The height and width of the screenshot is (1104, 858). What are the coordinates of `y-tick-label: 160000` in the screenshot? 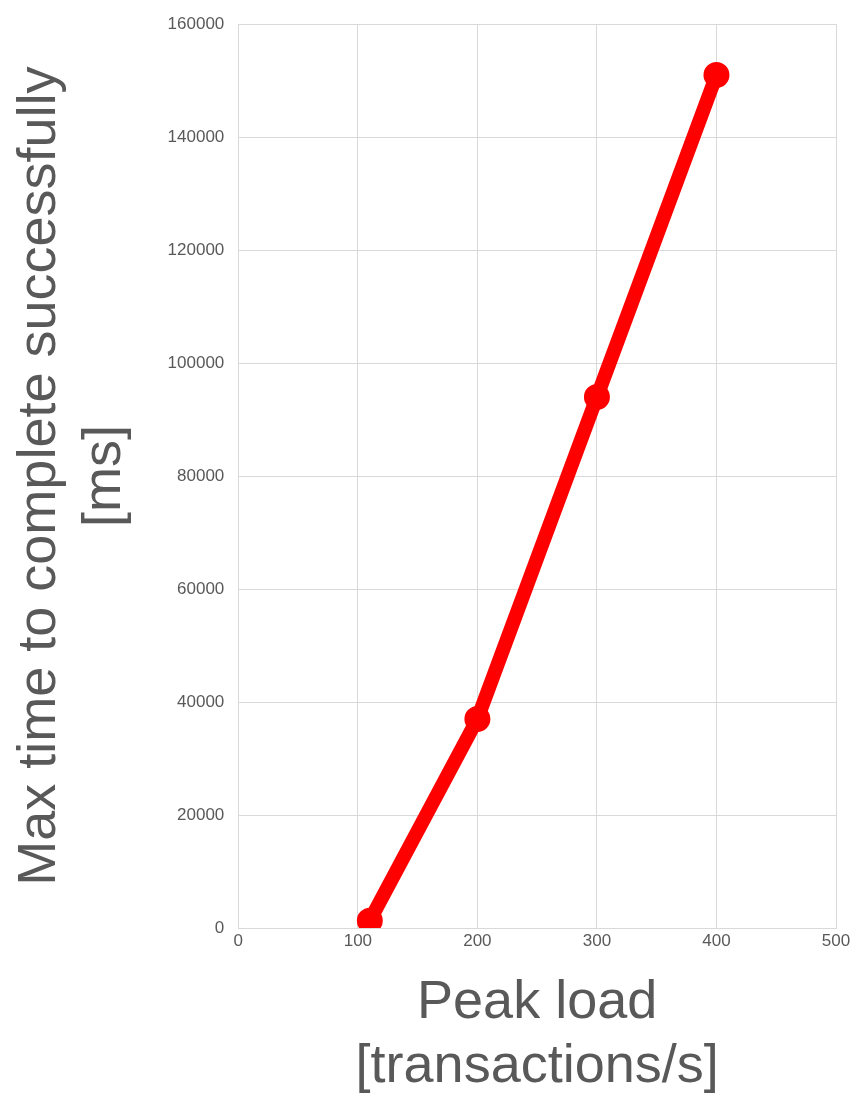 It's located at (196, 23).